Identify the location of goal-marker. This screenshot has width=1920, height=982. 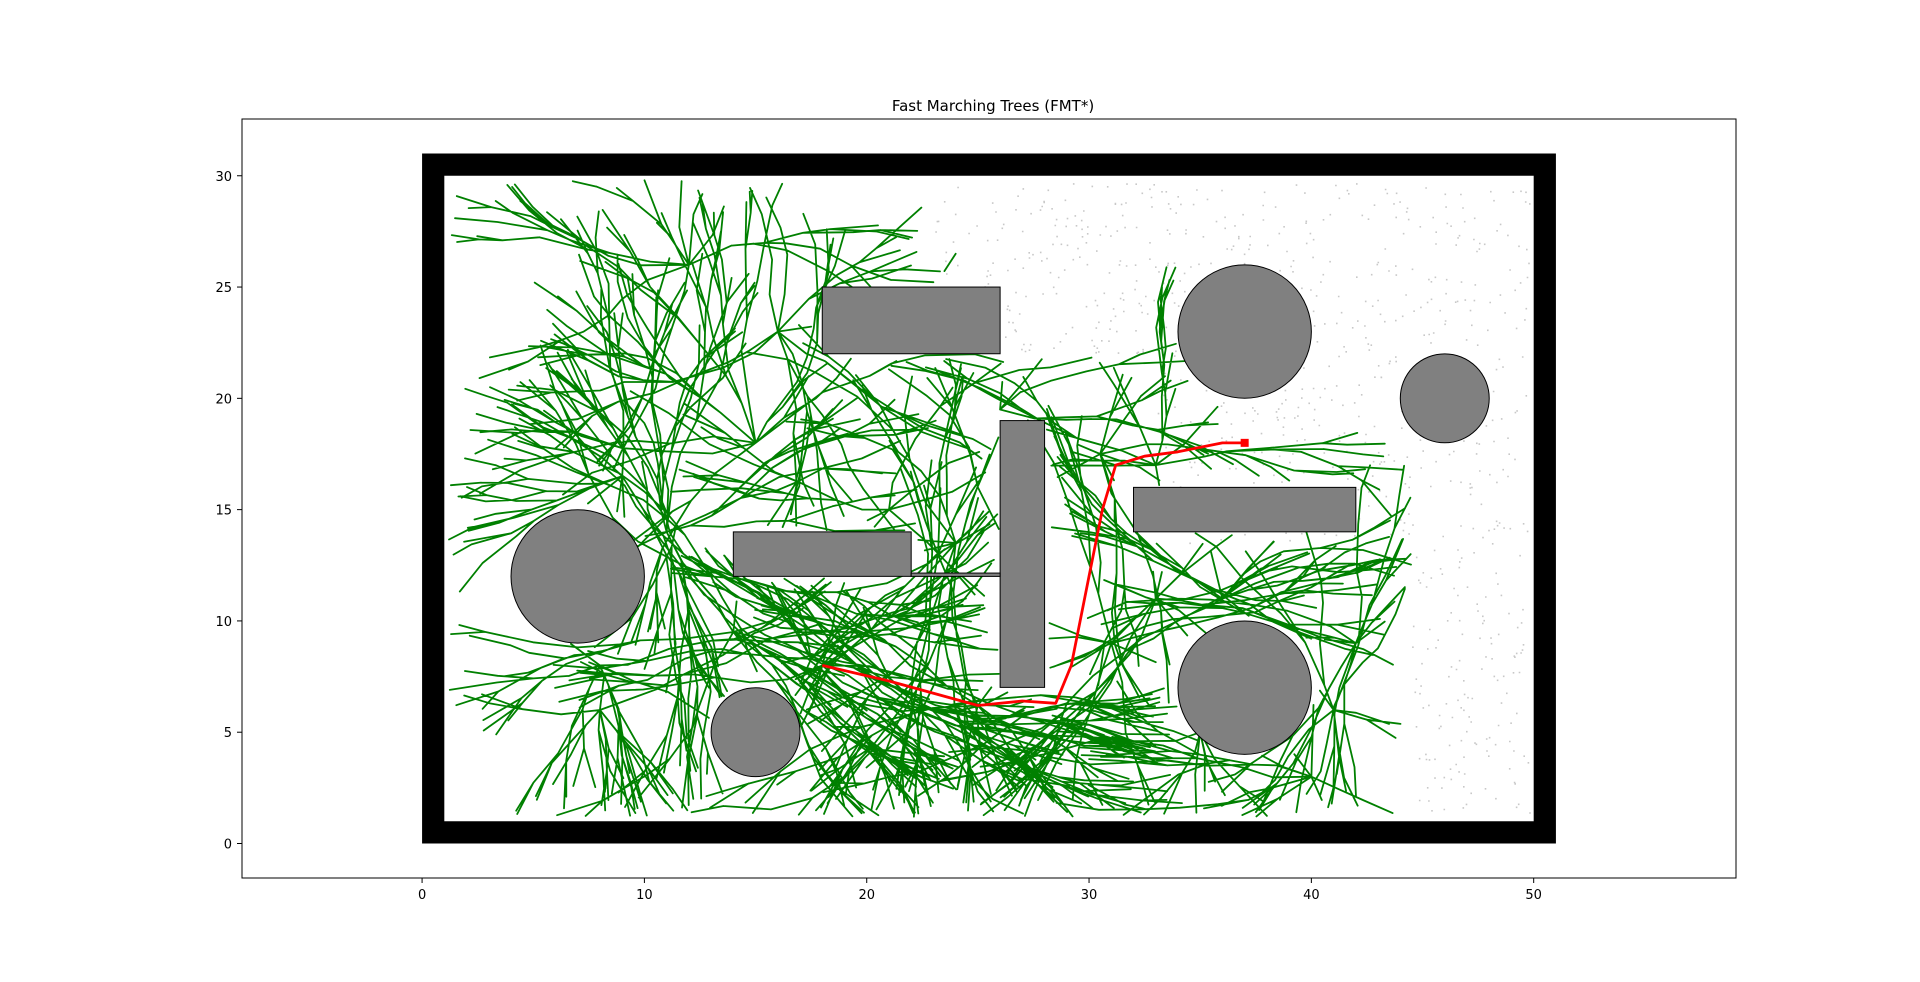
(1244, 442).